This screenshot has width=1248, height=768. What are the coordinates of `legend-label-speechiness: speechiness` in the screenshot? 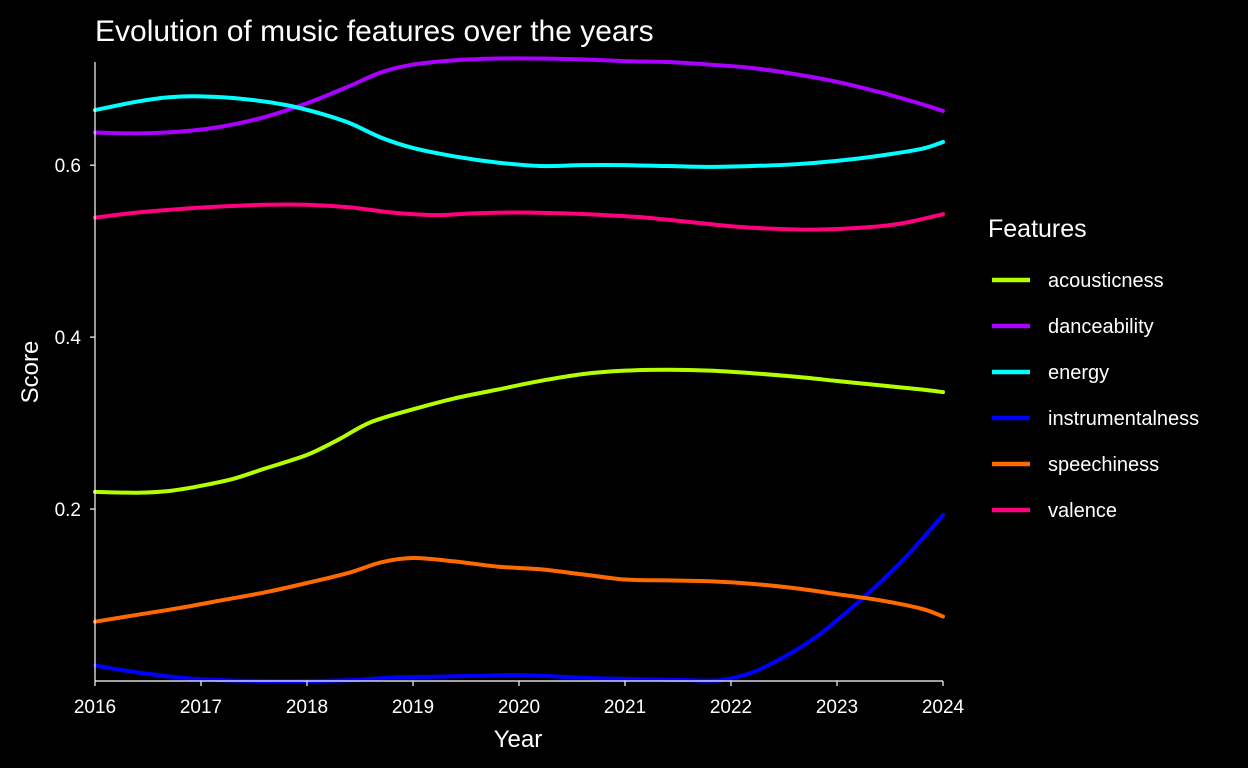 It's located at (1103, 465).